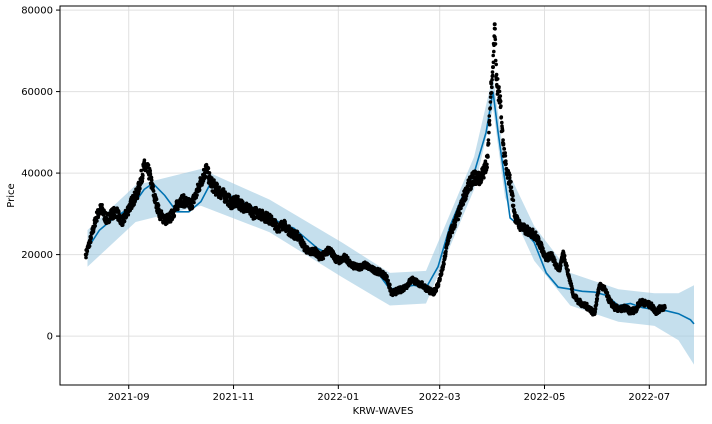 The image size is (712, 424). I want to click on y-tick-label: 20000, so click(37, 255).